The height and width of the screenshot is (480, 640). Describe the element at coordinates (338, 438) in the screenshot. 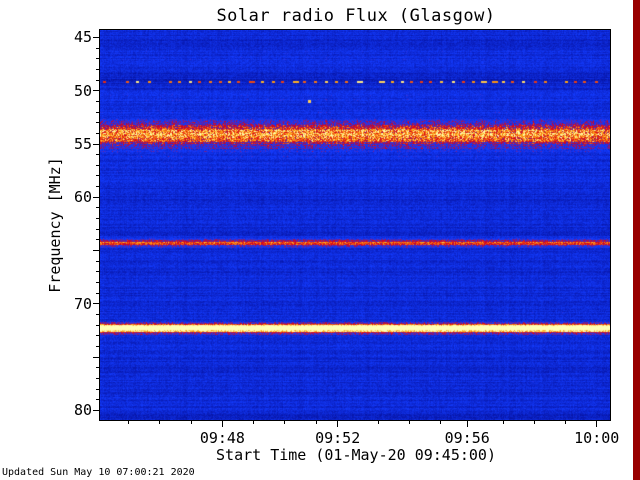

I see `x-tick-label: 09:52` at that location.